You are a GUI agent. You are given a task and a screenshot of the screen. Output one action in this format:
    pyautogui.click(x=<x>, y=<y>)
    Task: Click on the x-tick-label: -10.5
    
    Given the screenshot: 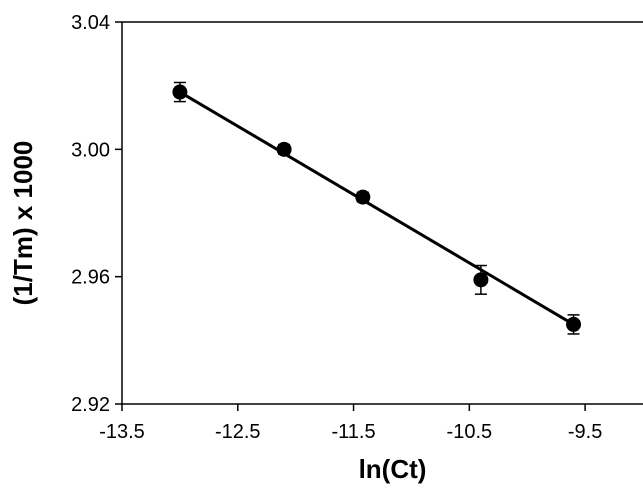 What is the action you would take?
    pyautogui.click(x=470, y=432)
    